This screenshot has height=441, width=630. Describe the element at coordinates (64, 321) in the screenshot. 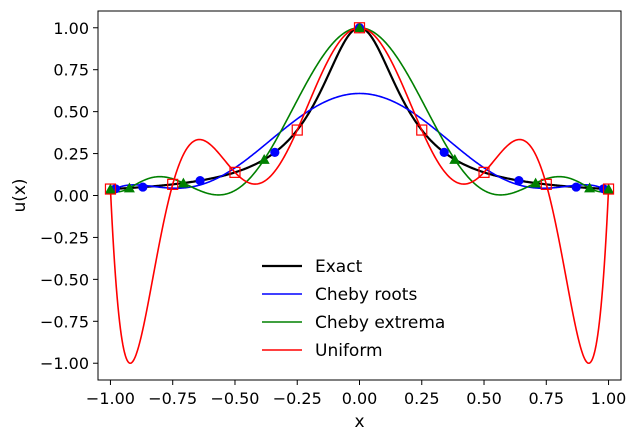

I see `y-tick-label: −0.75` at that location.